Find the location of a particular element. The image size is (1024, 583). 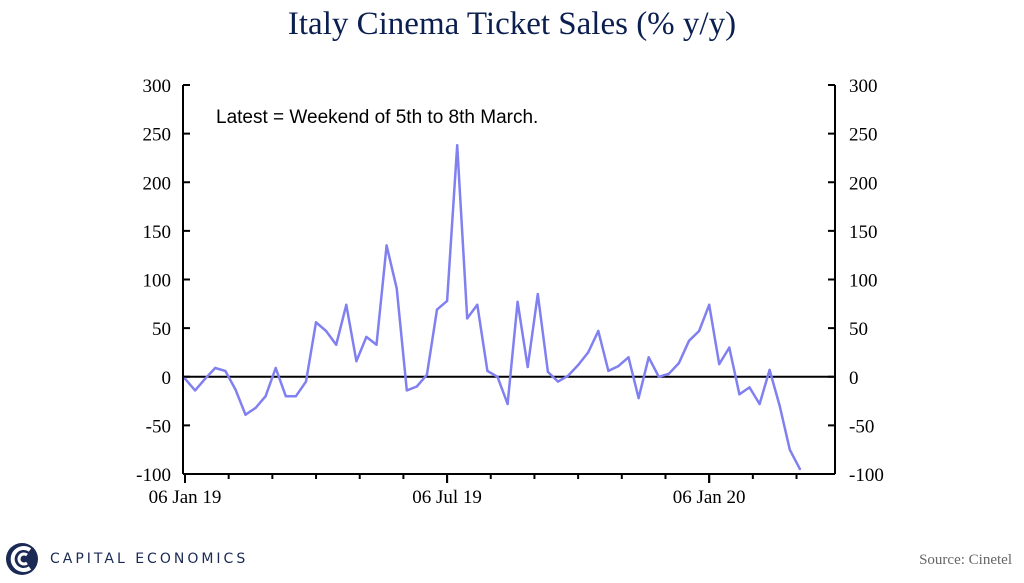

y-left-tick-label: 150 is located at coordinates (157, 232).